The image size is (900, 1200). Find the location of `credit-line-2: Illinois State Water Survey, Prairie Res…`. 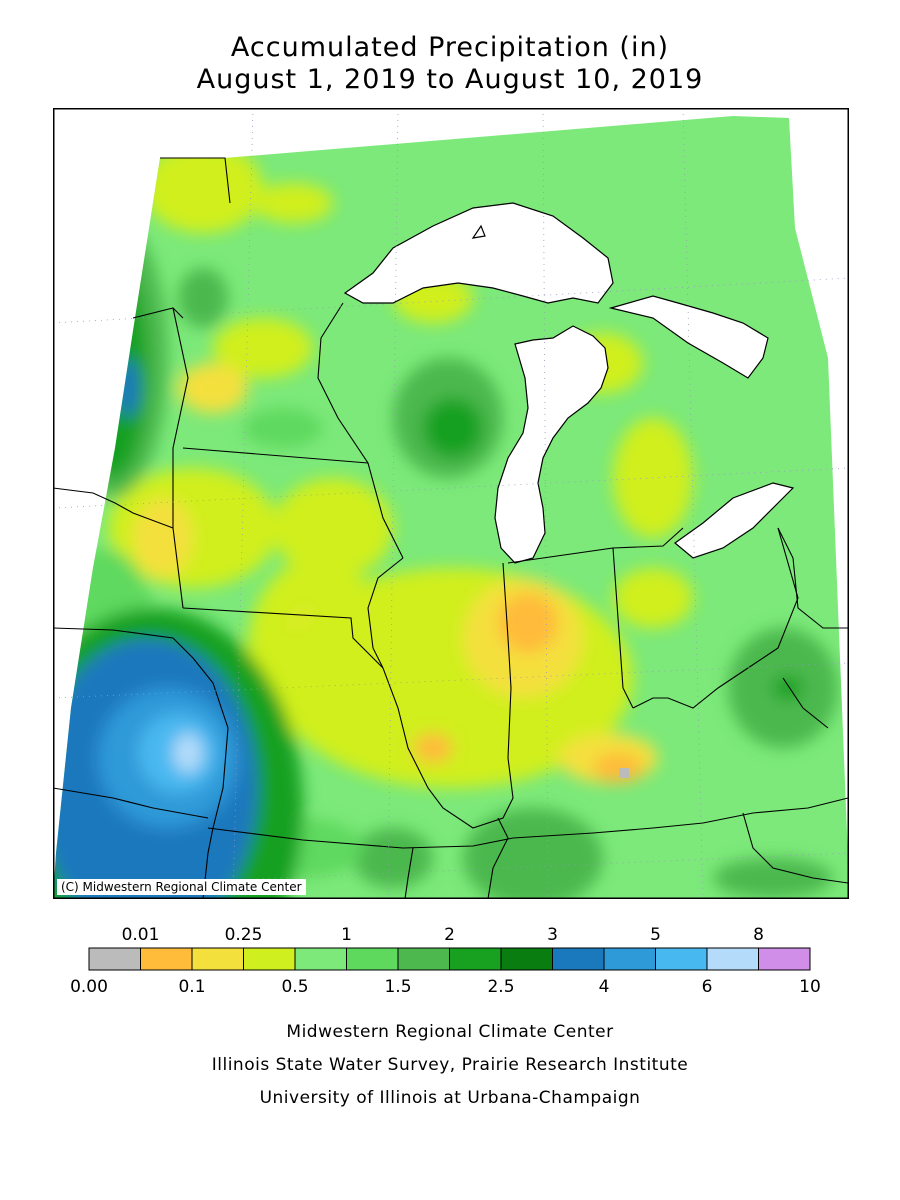

credit-line-2: Illinois State Water Survey, Prairie Res… is located at coordinates (450, 1065).